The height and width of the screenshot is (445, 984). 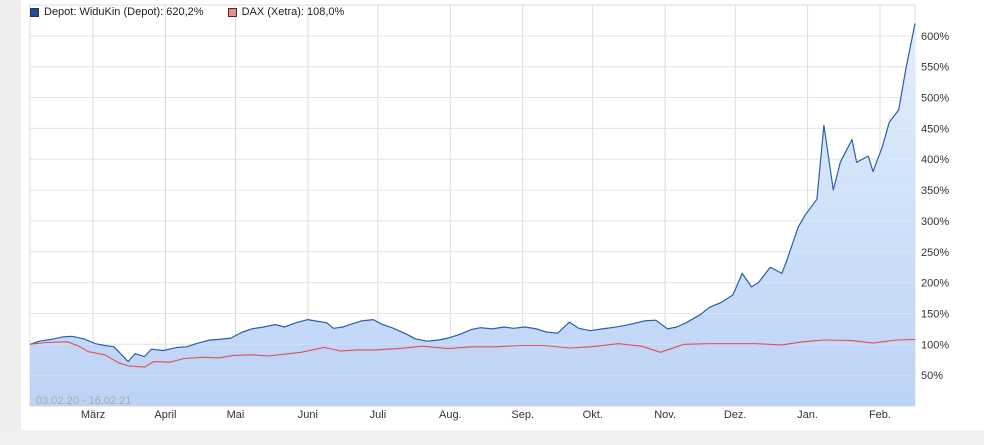 I want to click on x-tick-label: Sep., so click(x=522, y=415).